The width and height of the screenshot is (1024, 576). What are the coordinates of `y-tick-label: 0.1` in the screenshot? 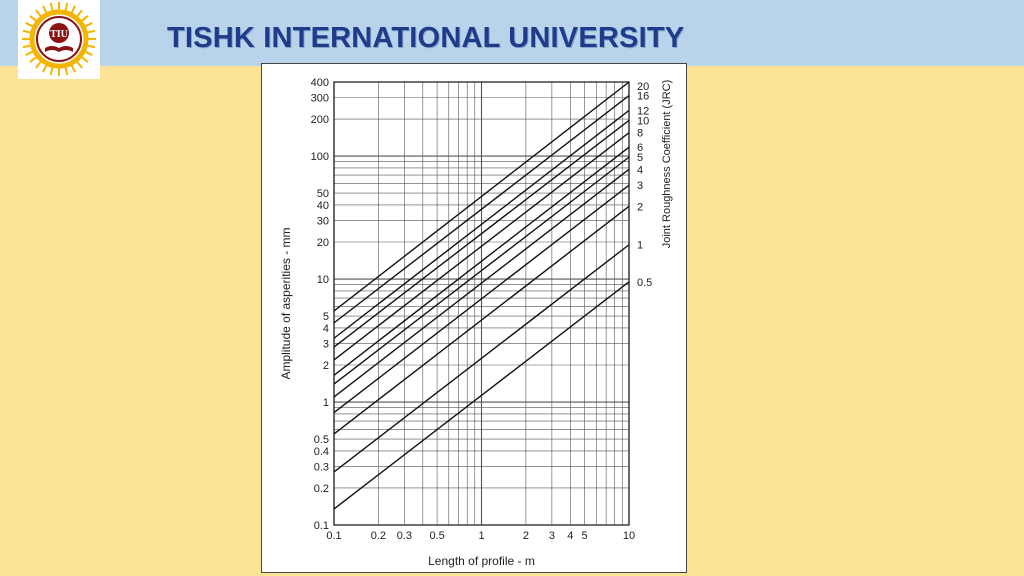 It's located at (321, 526).